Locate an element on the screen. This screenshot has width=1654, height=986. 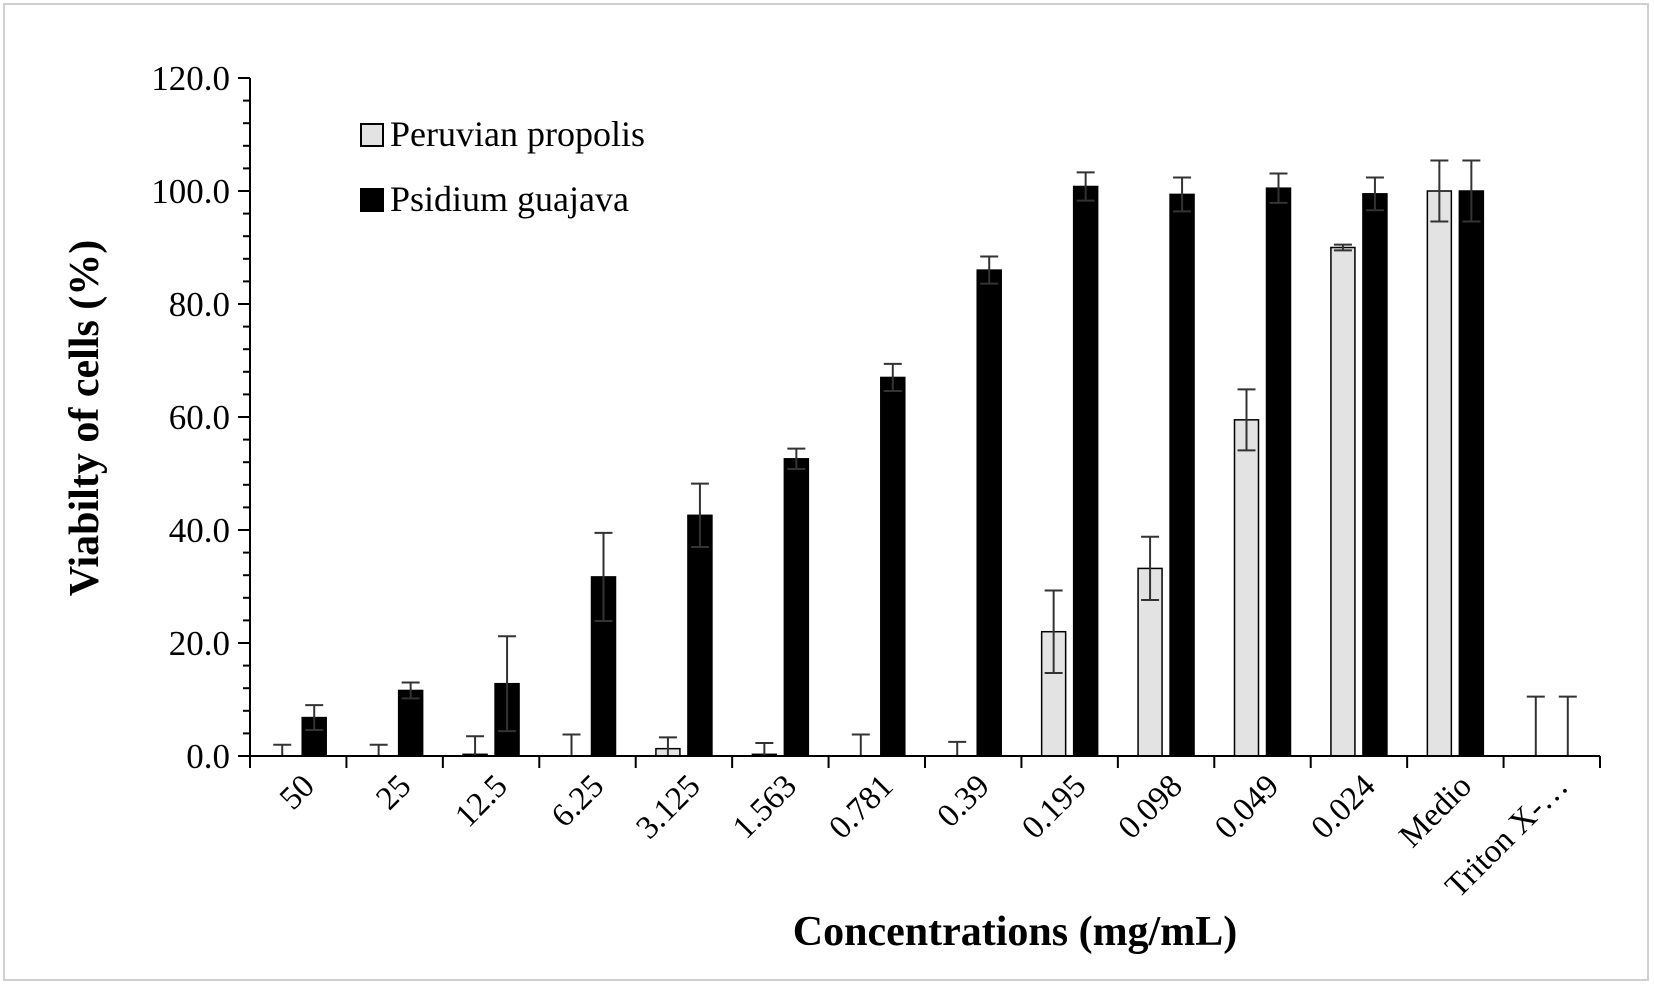
x-tick-label: 0.781 is located at coordinates (861, 807).